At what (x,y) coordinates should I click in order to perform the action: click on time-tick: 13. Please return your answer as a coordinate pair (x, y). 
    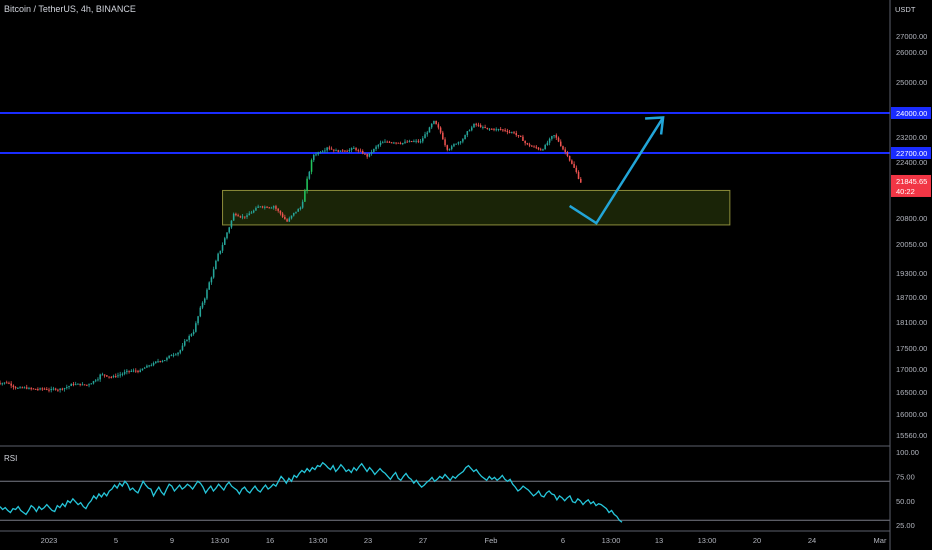
    Looking at the image, I should click on (659, 540).